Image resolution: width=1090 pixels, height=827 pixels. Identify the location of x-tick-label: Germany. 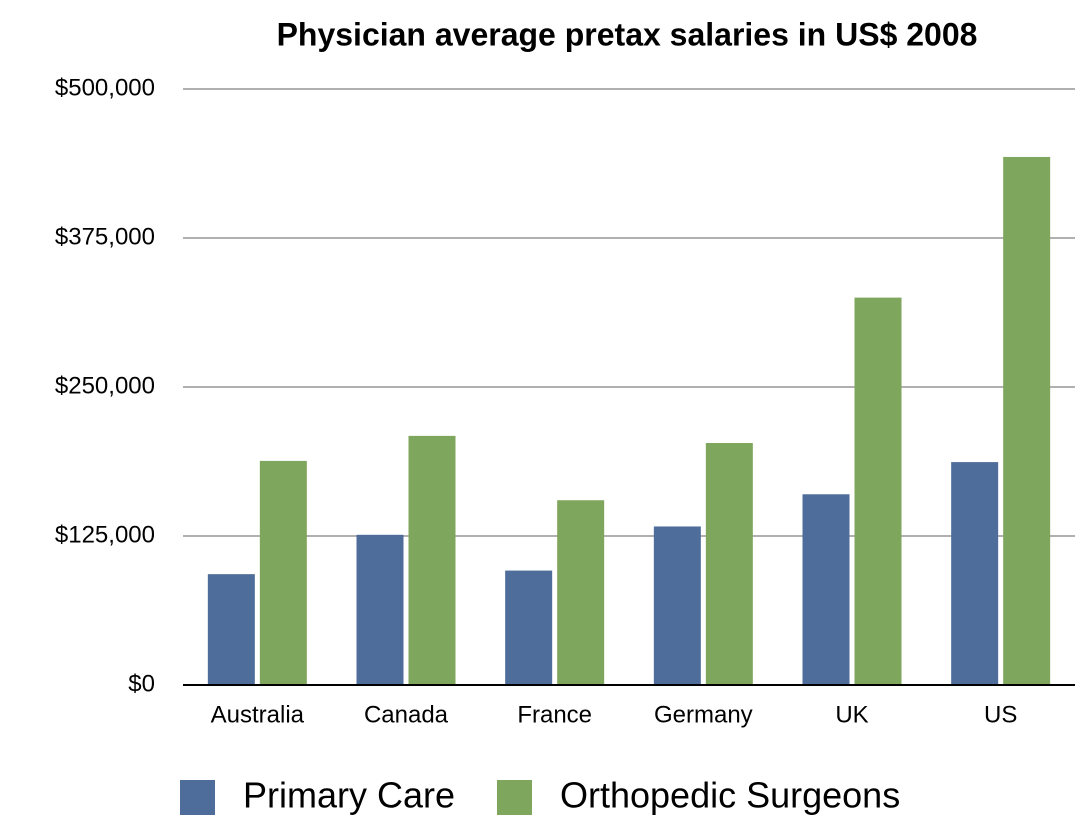
(703, 714).